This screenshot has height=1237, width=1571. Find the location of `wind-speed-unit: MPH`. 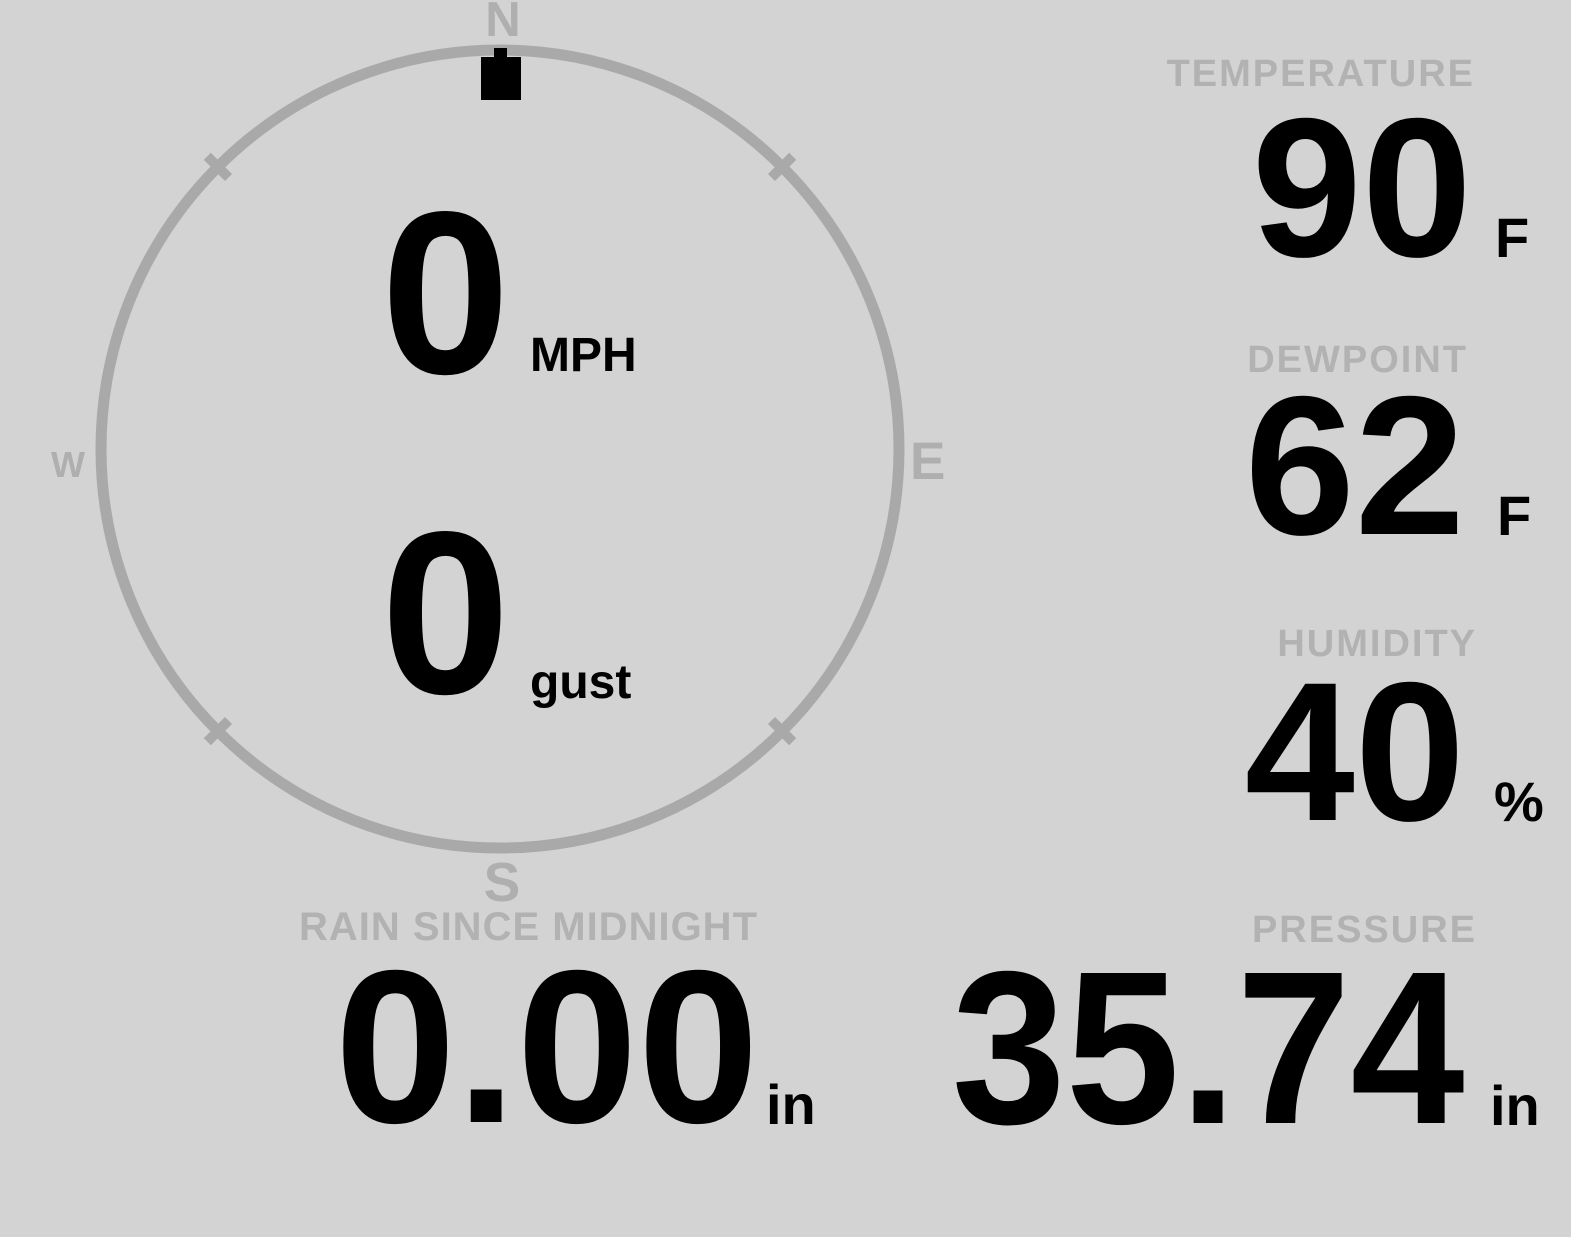

wind-speed-unit: MPH is located at coordinates (583, 355).